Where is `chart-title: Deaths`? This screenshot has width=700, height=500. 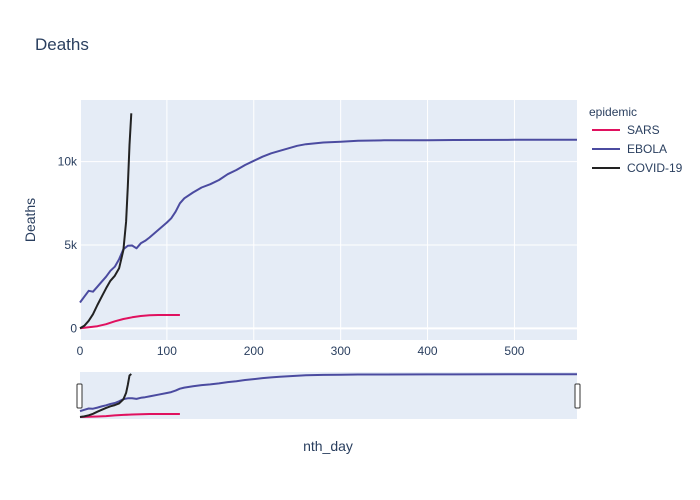 chart-title: Deaths is located at coordinates (62, 44).